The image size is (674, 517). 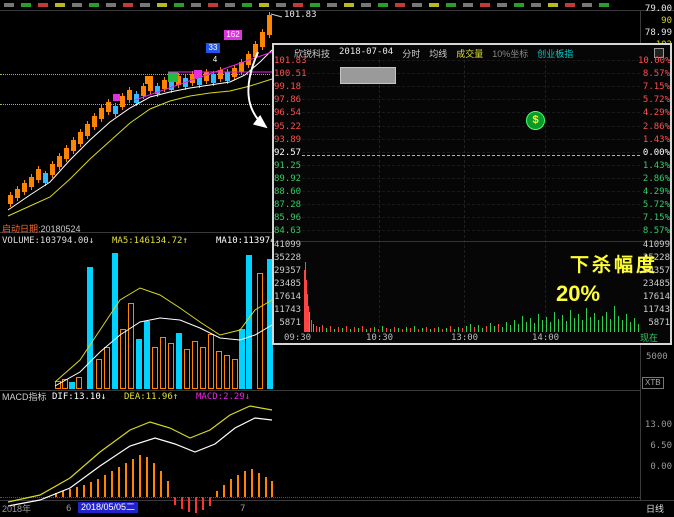 What do you see at coordinates (654, 61) in the screenshot?
I see `inset-percent-label: 10.00%` at bounding box center [654, 61].